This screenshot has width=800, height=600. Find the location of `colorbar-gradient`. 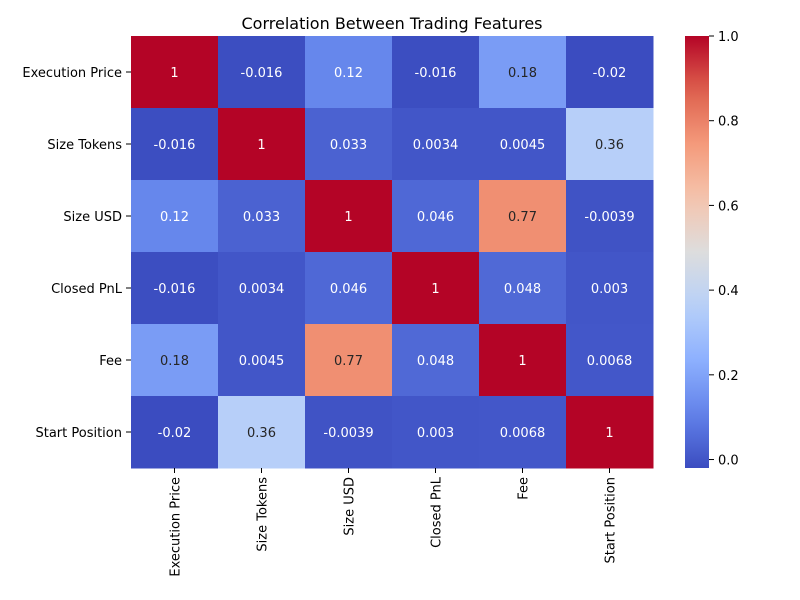

colorbar-gradient is located at coordinates (697, 252).